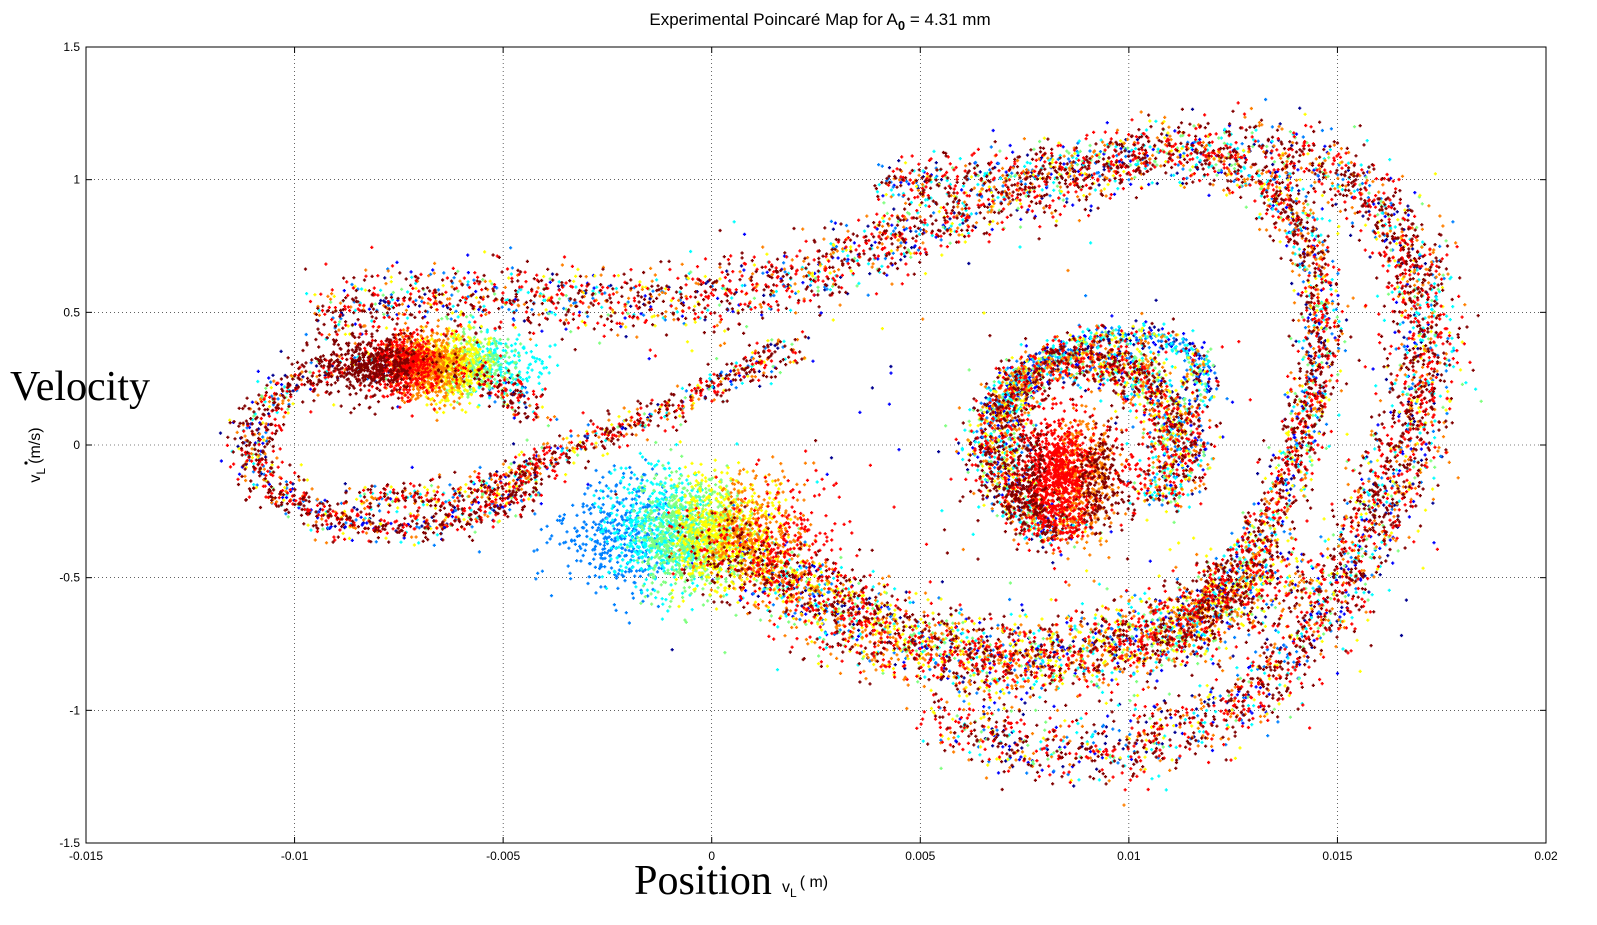 The width and height of the screenshot is (1597, 925). Describe the element at coordinates (86, 856) in the screenshot. I see `x-tick-label: -0.015` at that location.